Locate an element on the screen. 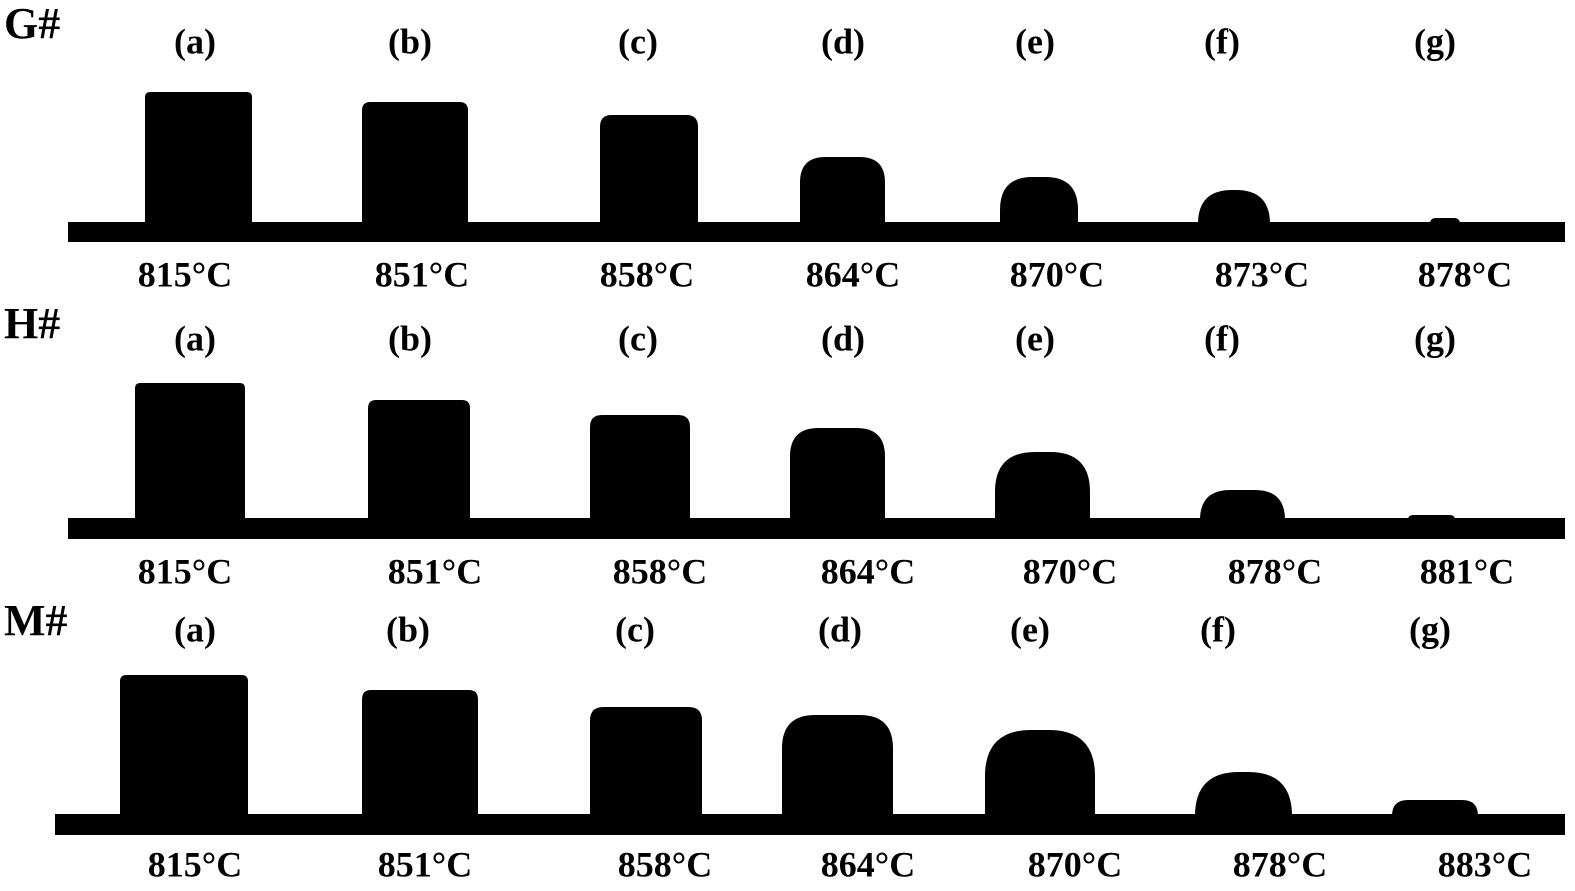 The width and height of the screenshot is (1575, 891). temperature-label: 881°C is located at coordinates (1467, 571).